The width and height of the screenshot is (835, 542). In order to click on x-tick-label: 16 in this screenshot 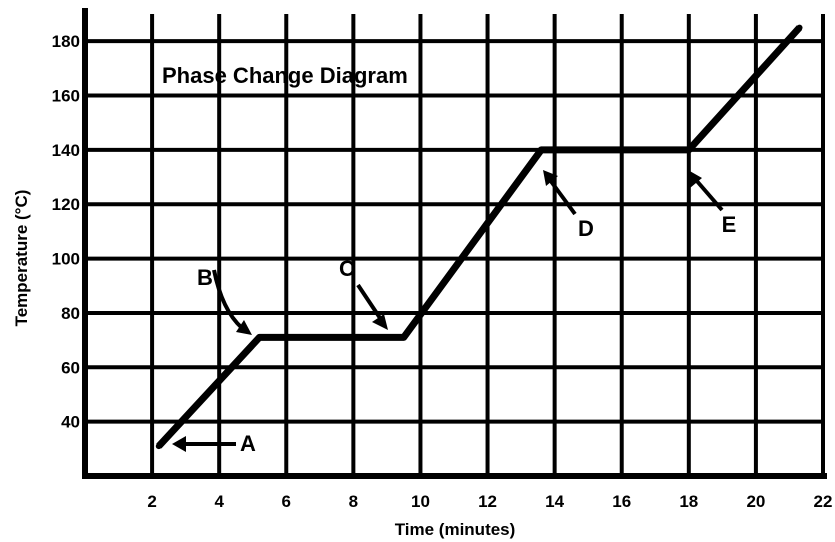, I will do `click(621, 501)`.